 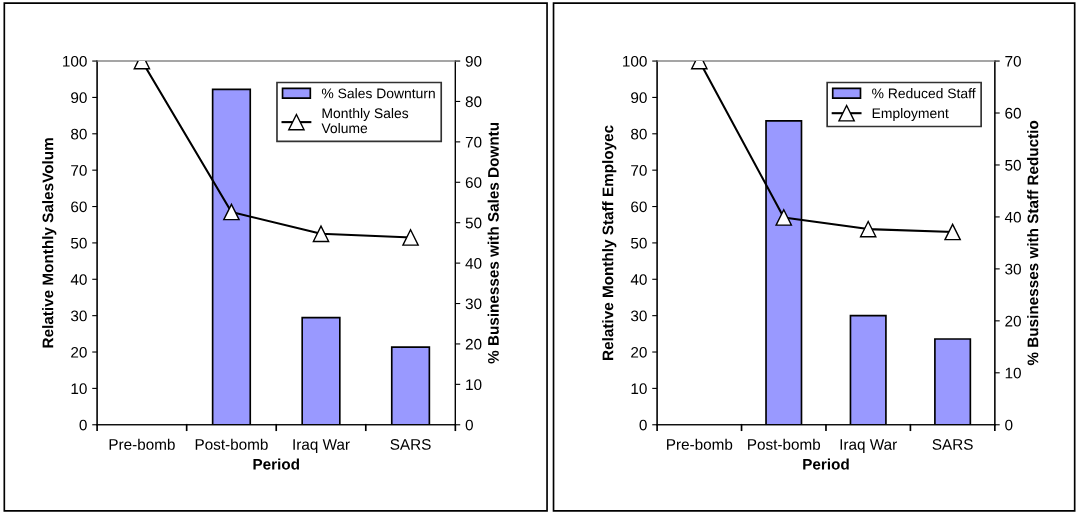 What do you see at coordinates (365, 120) in the screenshot?
I see `legend-label: Monthly Sales Volume` at bounding box center [365, 120].